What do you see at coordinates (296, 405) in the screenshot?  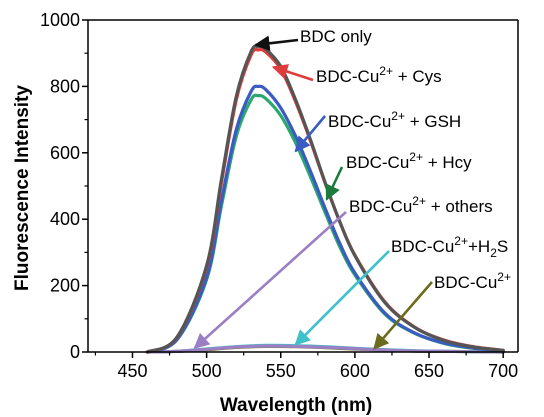 I see `x-axis-title: Wavelength (nm)` at bounding box center [296, 405].